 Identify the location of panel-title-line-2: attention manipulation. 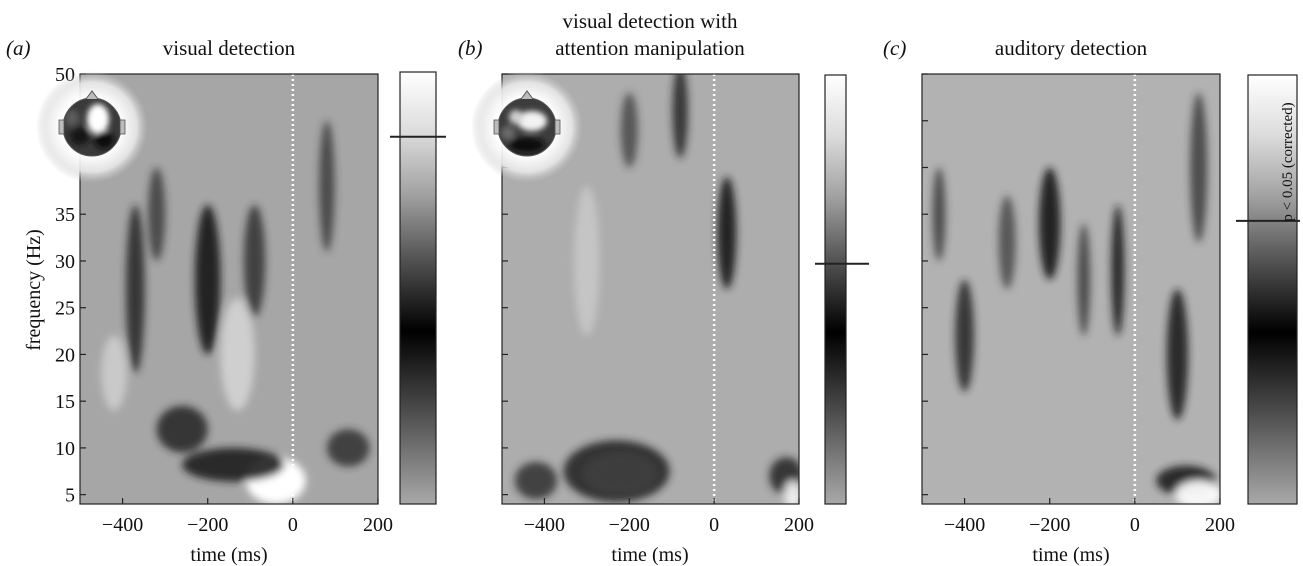
(650, 48).